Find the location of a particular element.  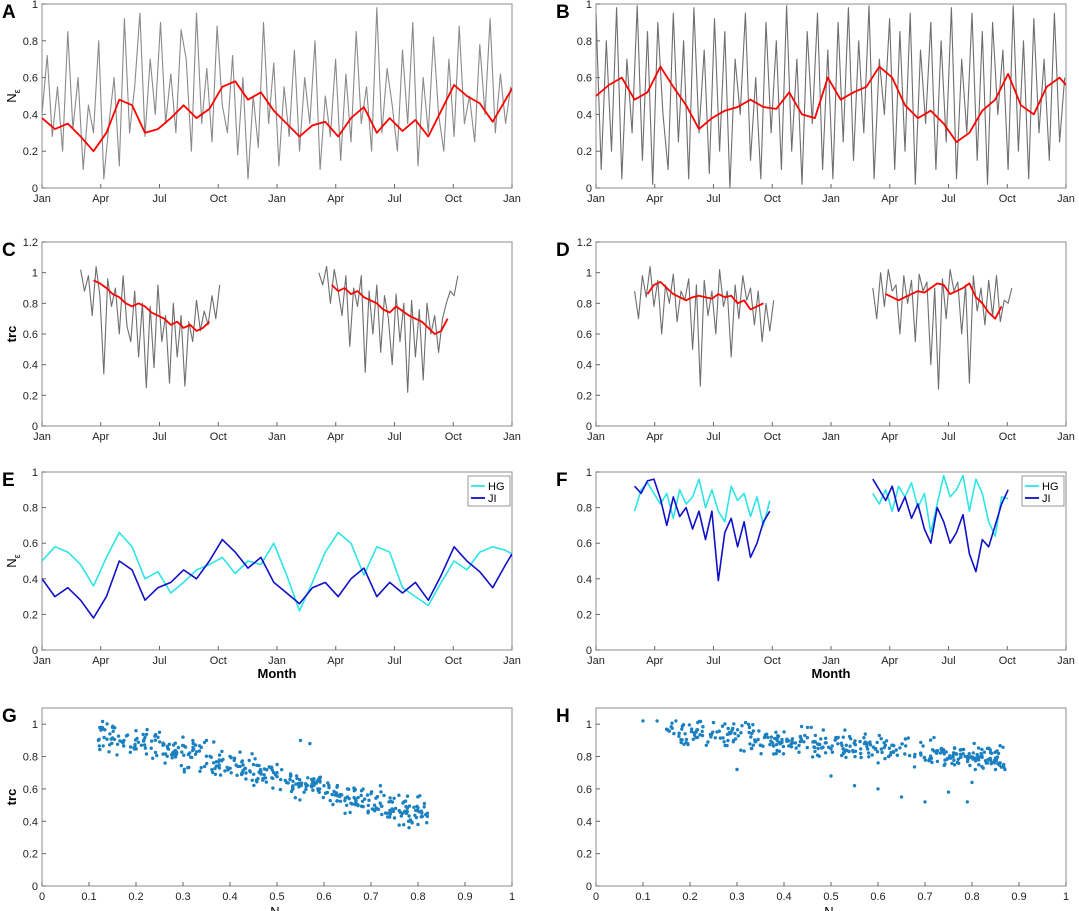

x-tick-label: 0.6 is located at coordinates (323, 897).